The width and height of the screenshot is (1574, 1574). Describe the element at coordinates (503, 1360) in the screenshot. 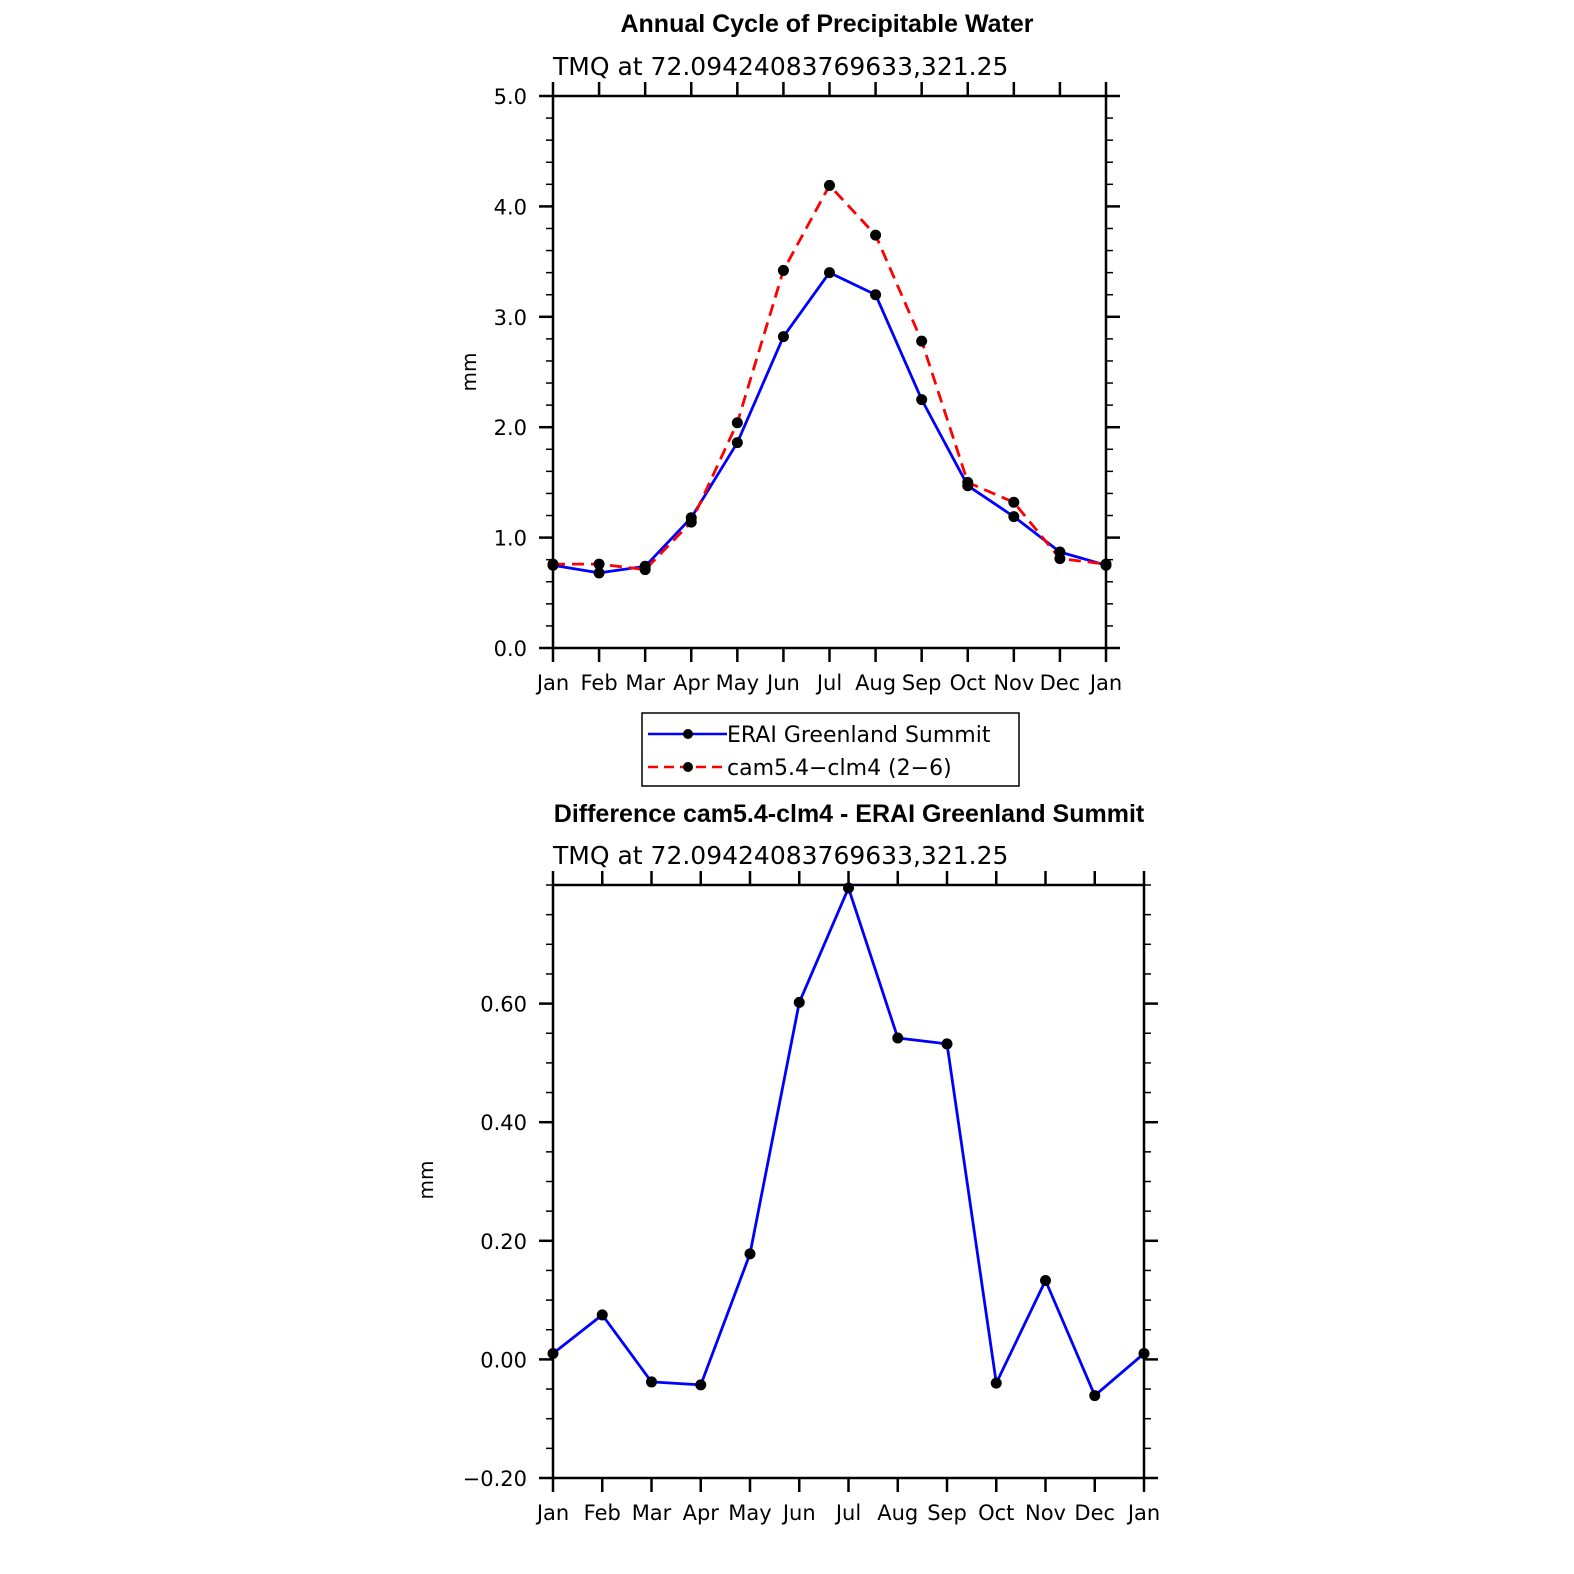

I see `y-tick-label: 0.00` at that location.